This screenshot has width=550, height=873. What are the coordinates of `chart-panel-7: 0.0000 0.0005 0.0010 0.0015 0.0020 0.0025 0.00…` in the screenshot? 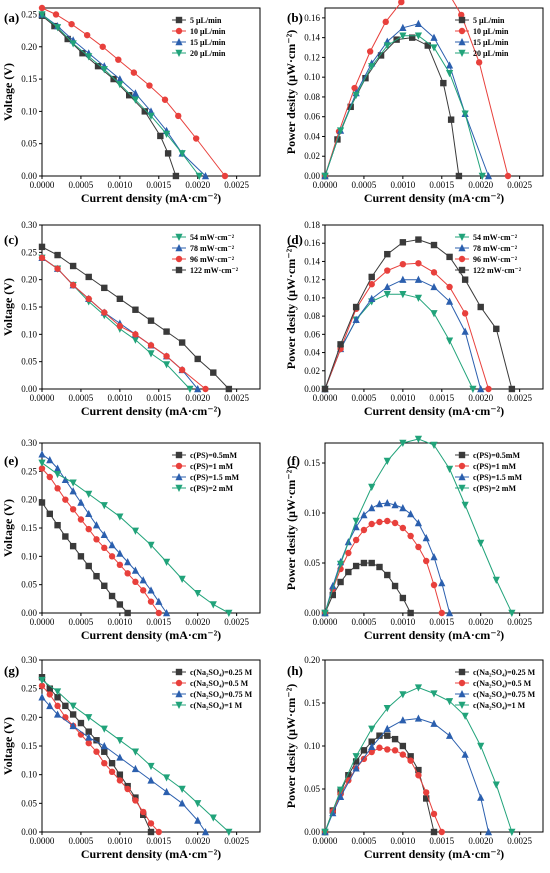 It's located at (131, 758).